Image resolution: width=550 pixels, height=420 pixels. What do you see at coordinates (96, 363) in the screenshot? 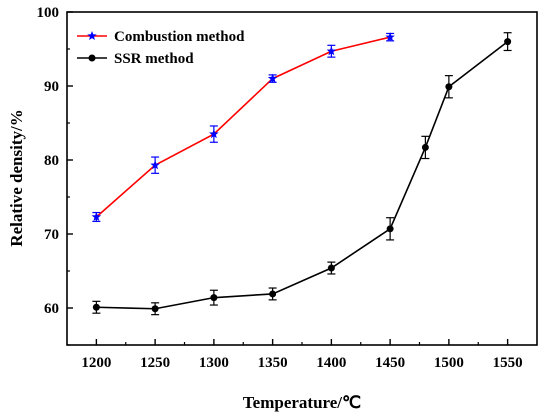
I see `x-tick-label: 1200` at bounding box center [96, 363].